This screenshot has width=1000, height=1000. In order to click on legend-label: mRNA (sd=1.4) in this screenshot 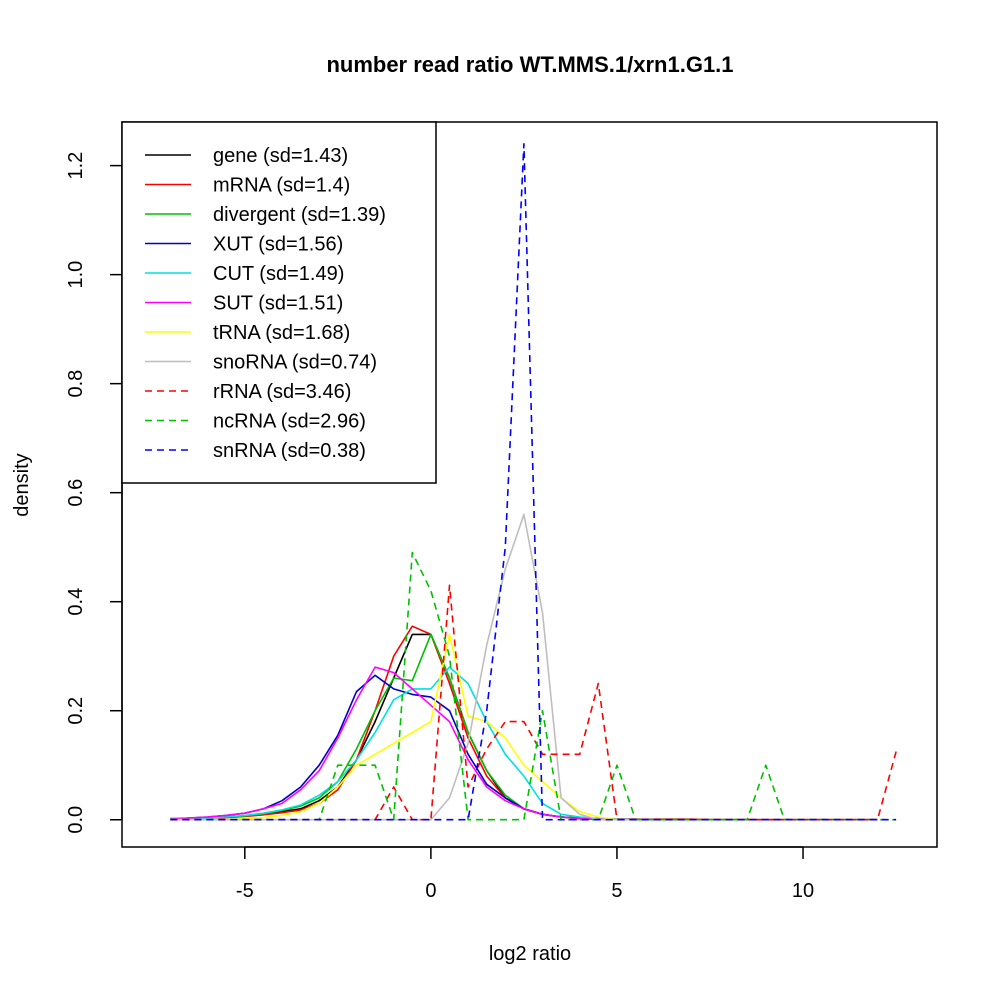, I will do `click(281, 186)`.